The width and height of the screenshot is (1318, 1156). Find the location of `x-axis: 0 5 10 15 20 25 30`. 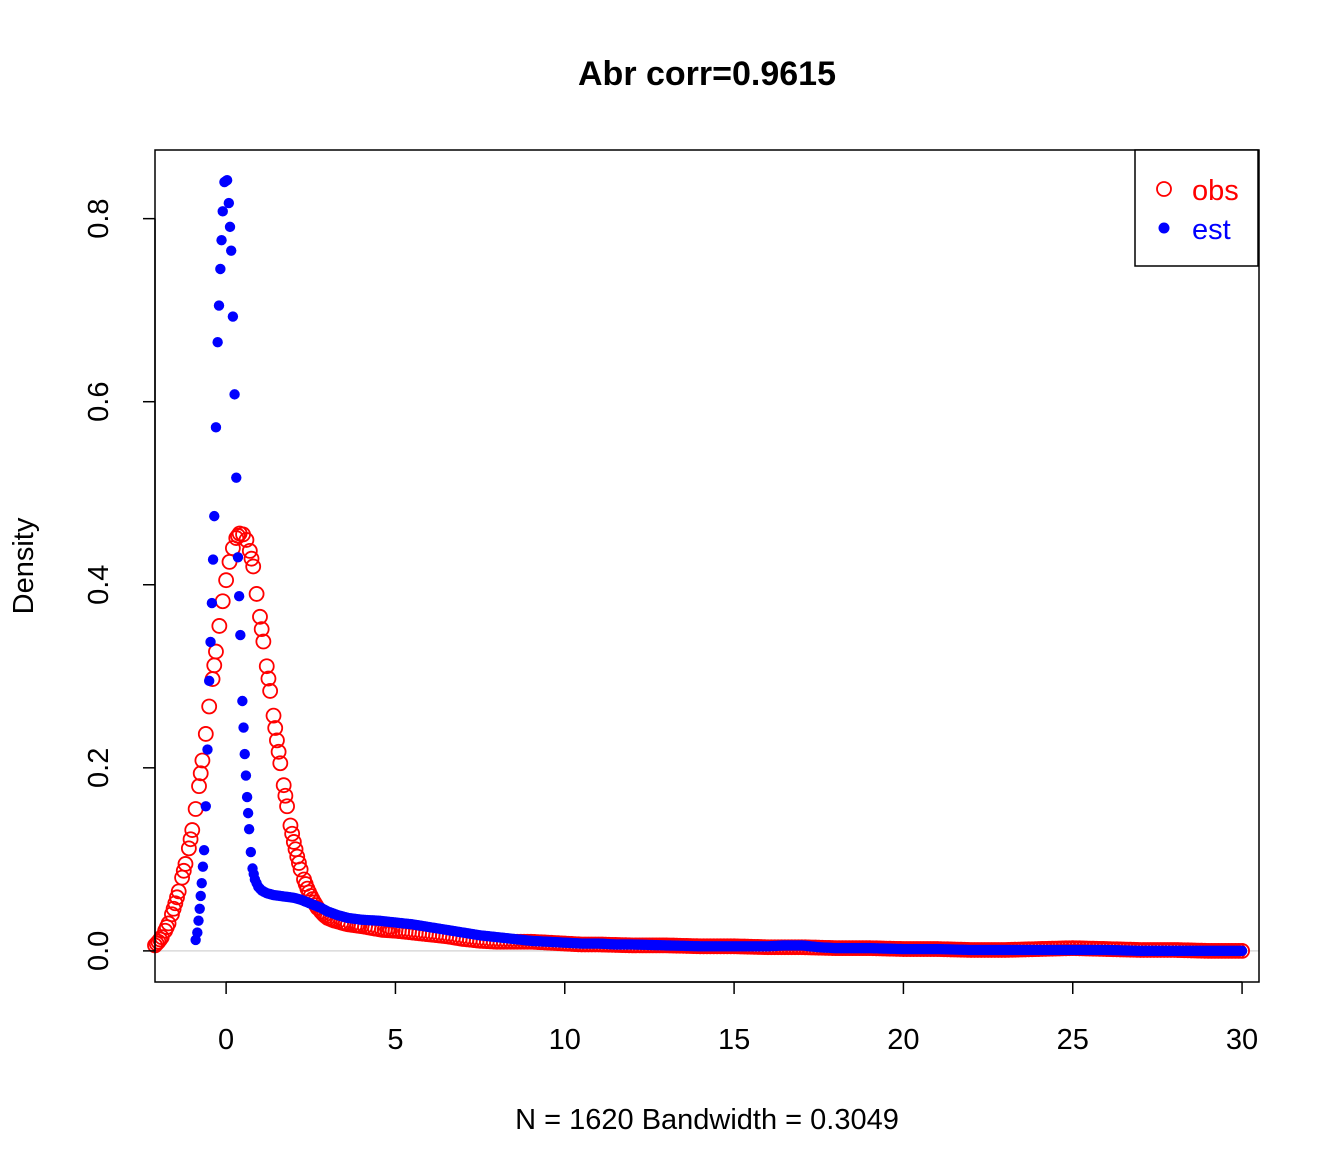

x-axis: 0 5 10 15 20 25 30 is located at coordinates (738, 1018).